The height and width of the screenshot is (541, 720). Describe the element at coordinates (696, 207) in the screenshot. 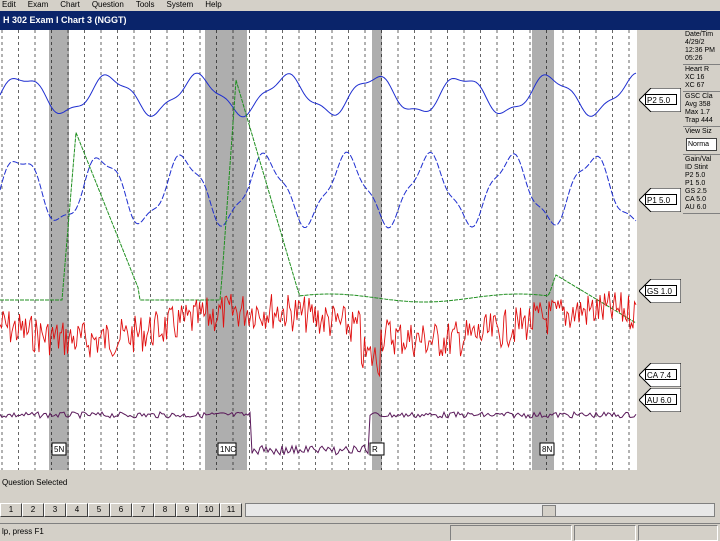

I see `gain-value: AU 6.0` at that location.